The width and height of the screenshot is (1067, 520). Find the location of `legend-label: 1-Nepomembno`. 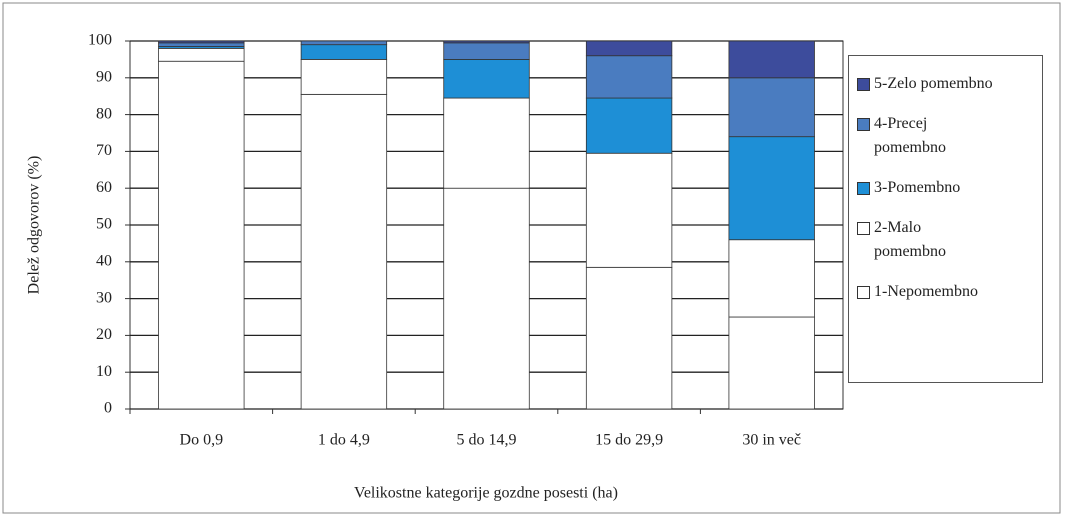

legend-label: 1-Nepomembno is located at coordinates (926, 291).